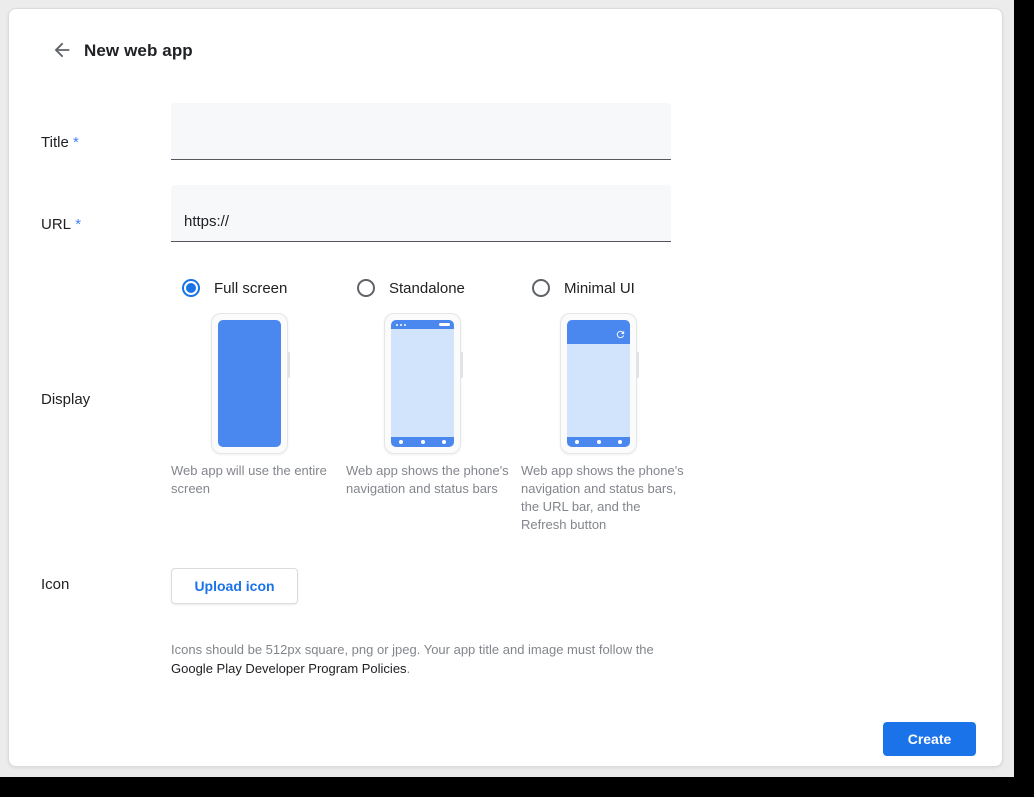 This screenshot has width=1034, height=797. I want to click on title-label: Title *, so click(60, 142).